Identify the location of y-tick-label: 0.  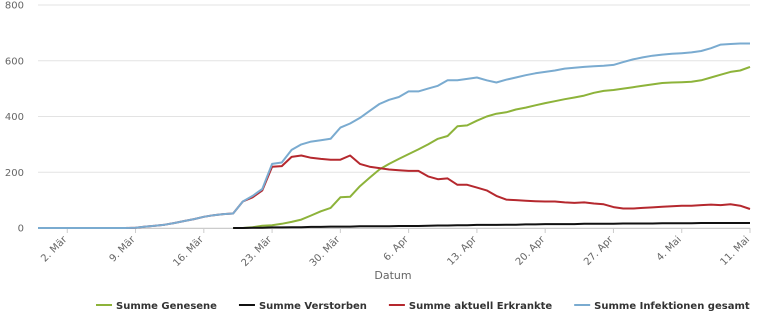
(21, 229).